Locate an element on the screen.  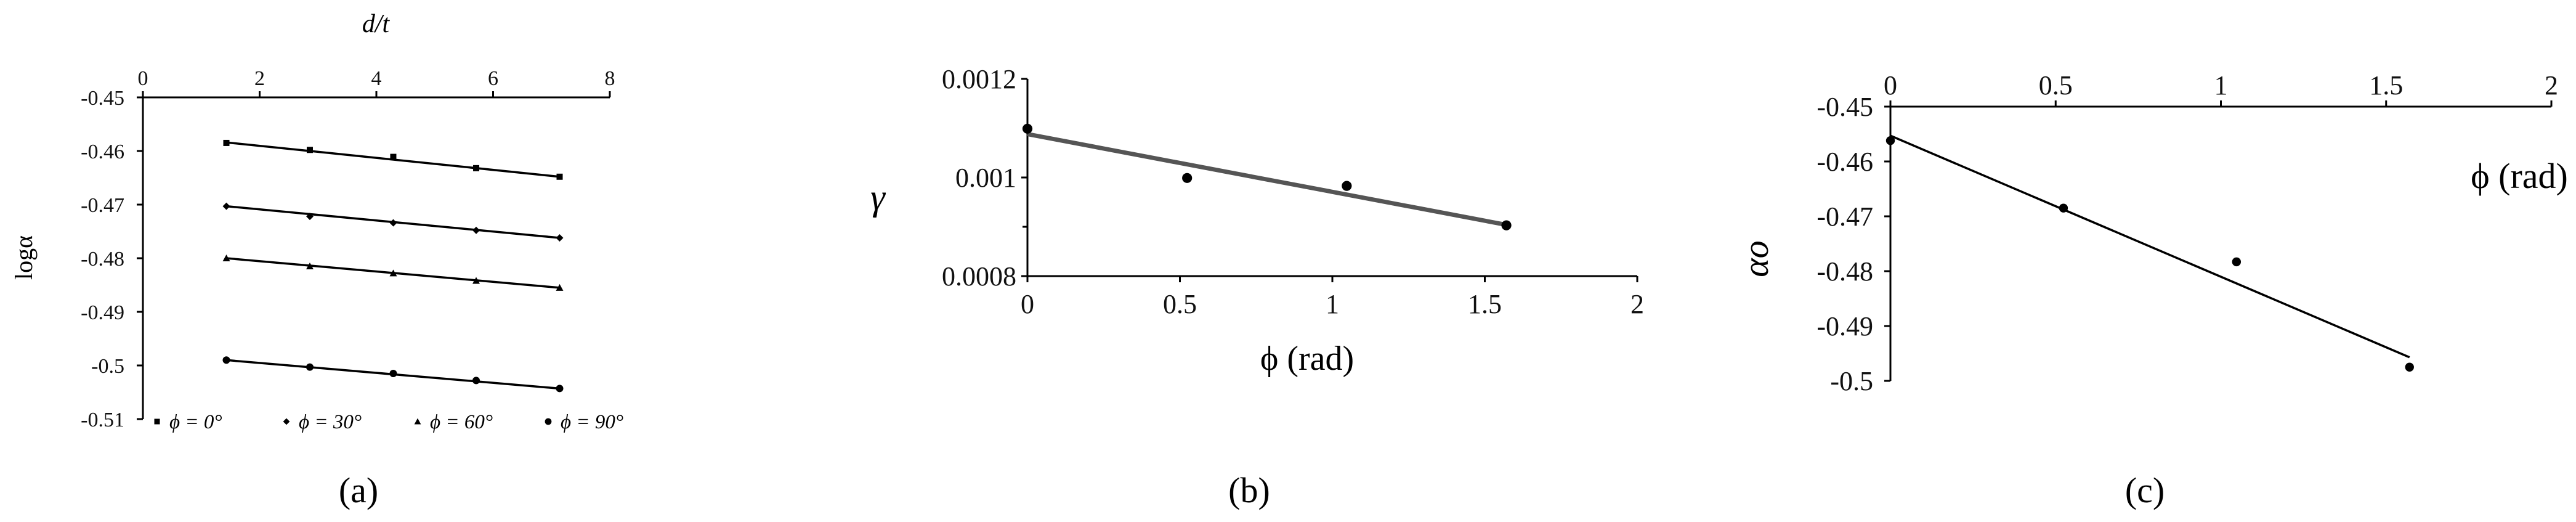
c-fit-line is located at coordinates (2150, 246).